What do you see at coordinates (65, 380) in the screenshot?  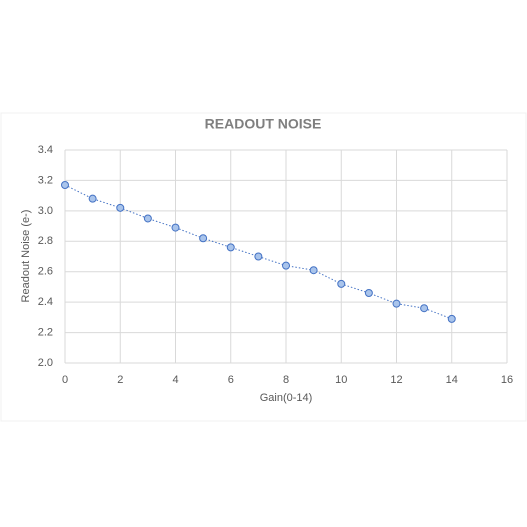 I see `x-tick-label: 0` at bounding box center [65, 380].